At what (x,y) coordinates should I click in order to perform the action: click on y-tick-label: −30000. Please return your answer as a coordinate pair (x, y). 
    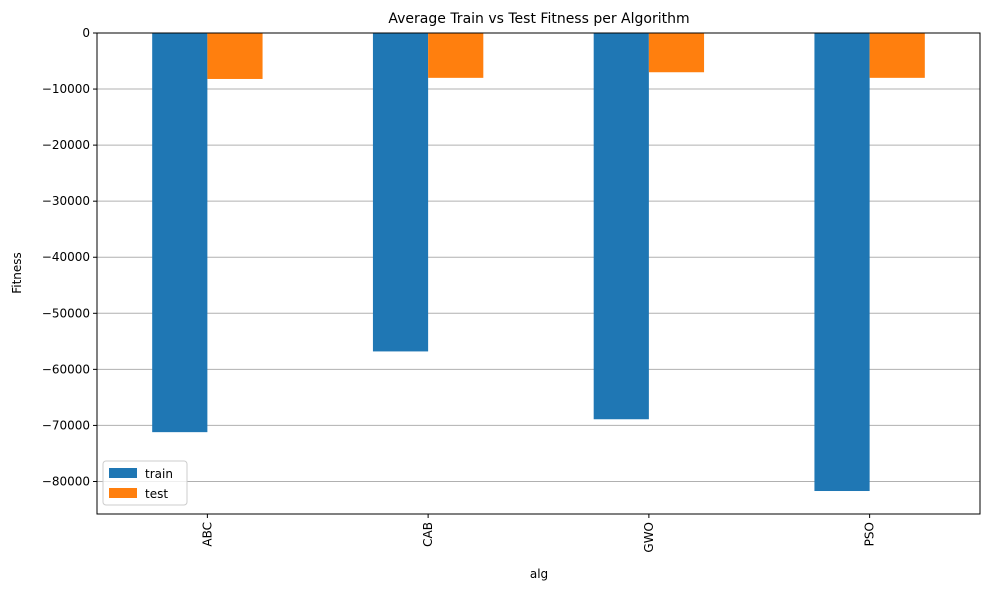
    Looking at the image, I should click on (66, 201).